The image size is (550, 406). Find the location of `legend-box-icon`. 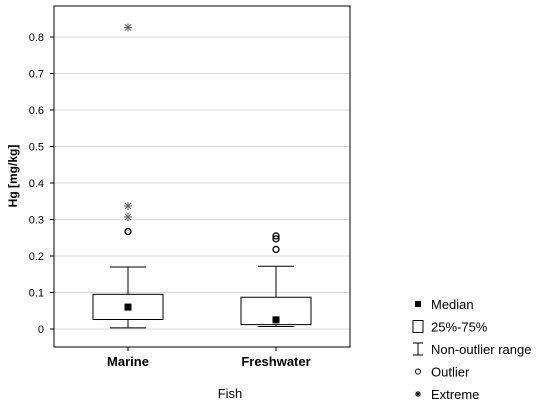

legend-box-icon is located at coordinates (418, 326).